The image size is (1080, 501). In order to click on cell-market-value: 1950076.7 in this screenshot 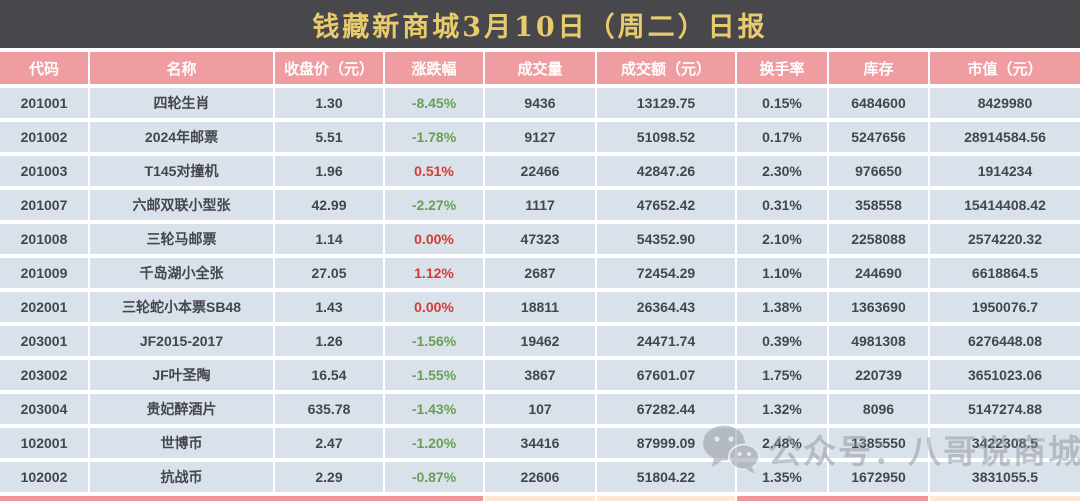, I will do `click(1005, 307)`.